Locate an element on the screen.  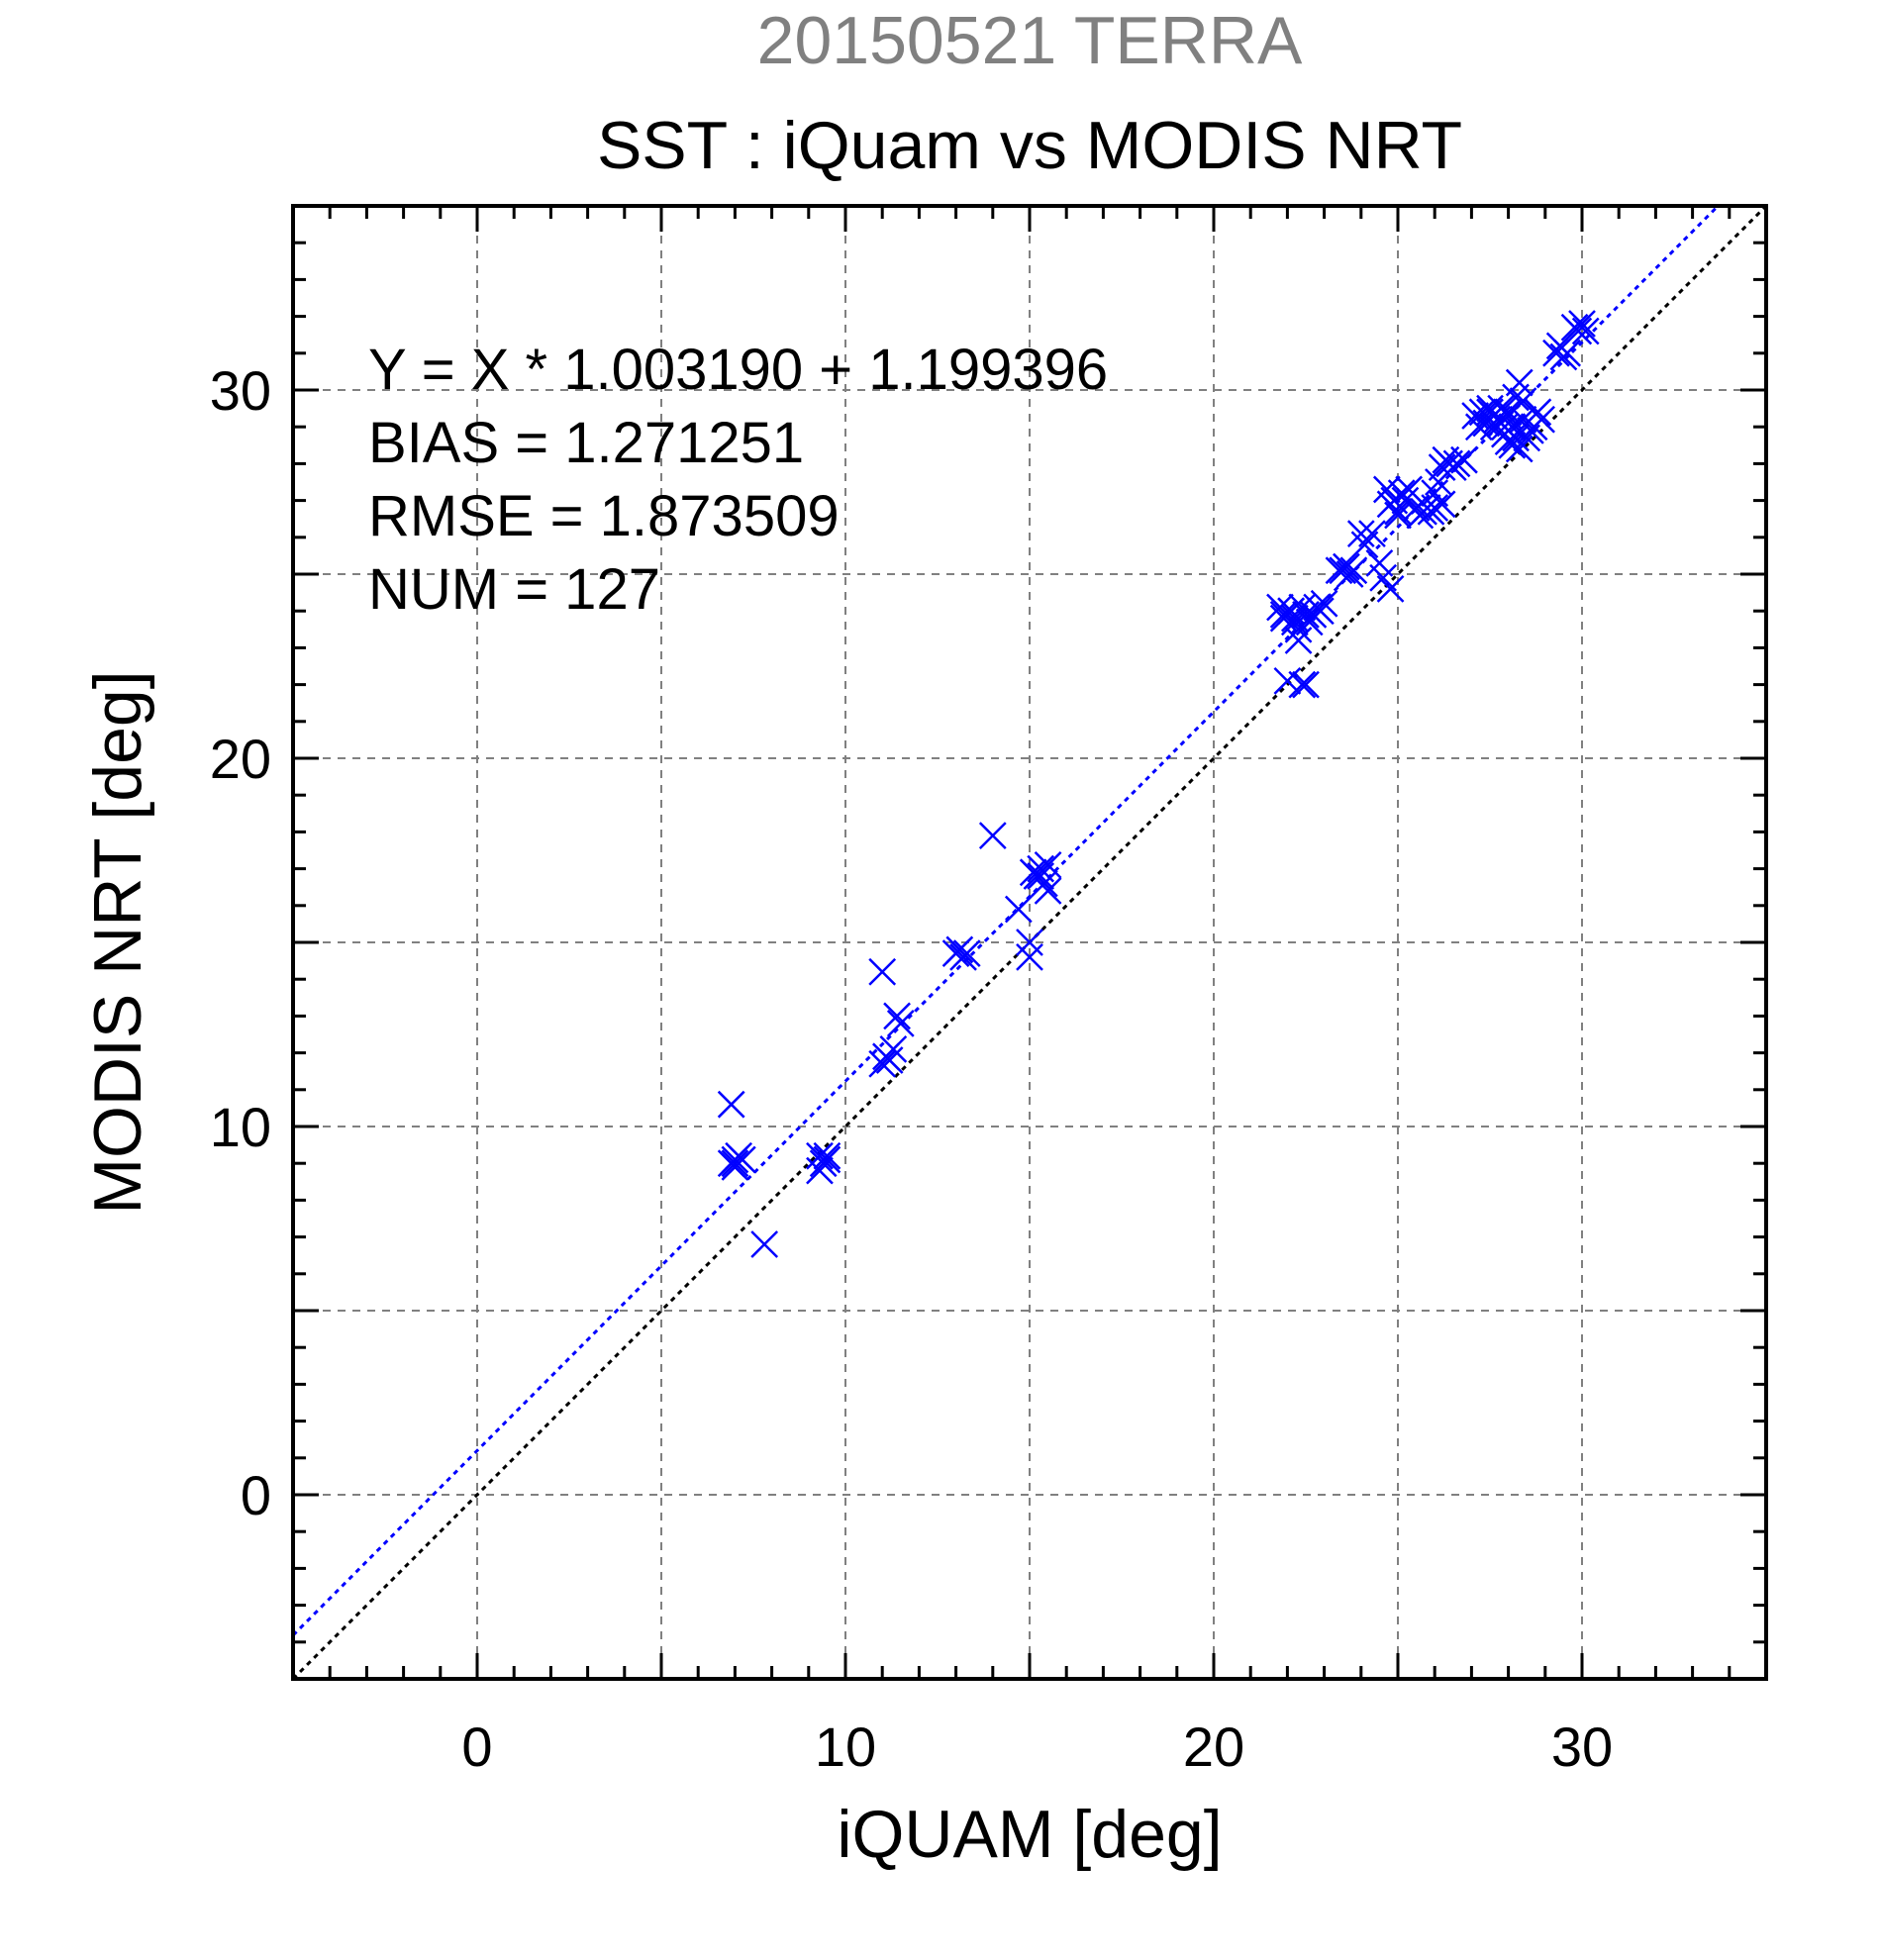
x-tick-label: 10 is located at coordinates (845, 1746).